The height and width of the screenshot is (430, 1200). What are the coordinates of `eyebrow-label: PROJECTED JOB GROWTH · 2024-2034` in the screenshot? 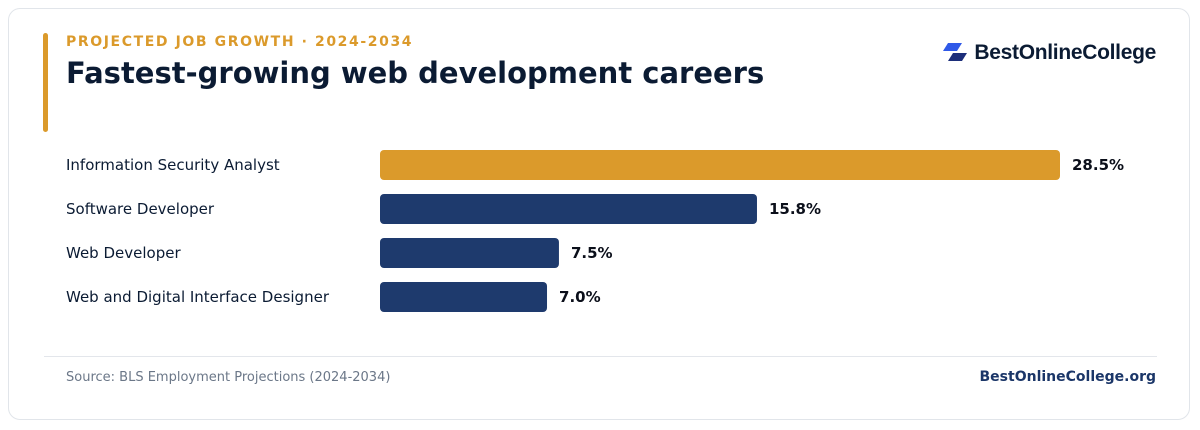 It's located at (240, 42).